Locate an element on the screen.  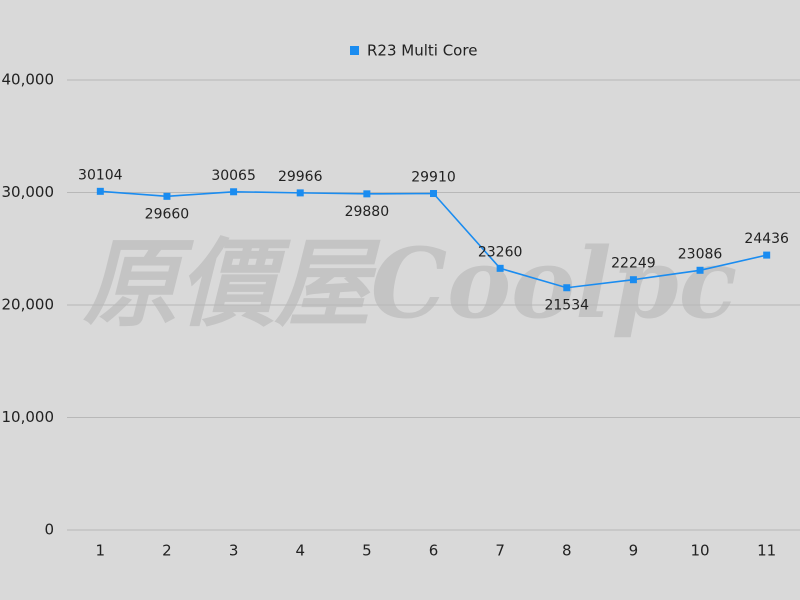
x-tick-label: 4 is located at coordinates (300, 551).